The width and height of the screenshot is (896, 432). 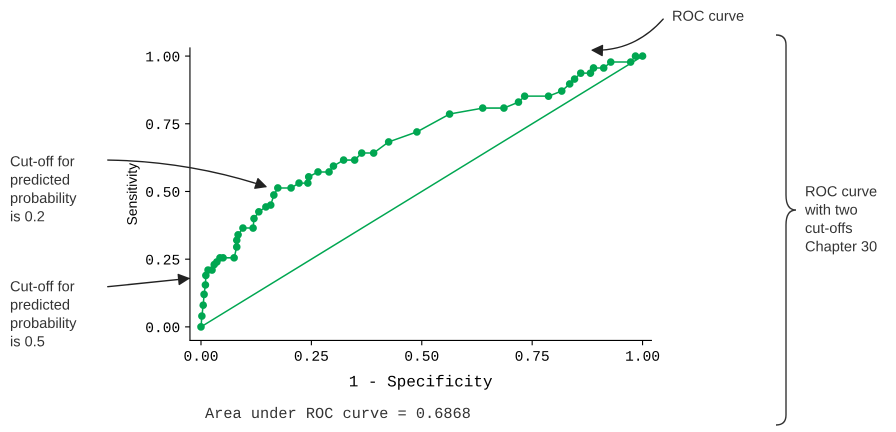 I want to click on y-axis-title: Sensitivity, so click(x=133, y=193).